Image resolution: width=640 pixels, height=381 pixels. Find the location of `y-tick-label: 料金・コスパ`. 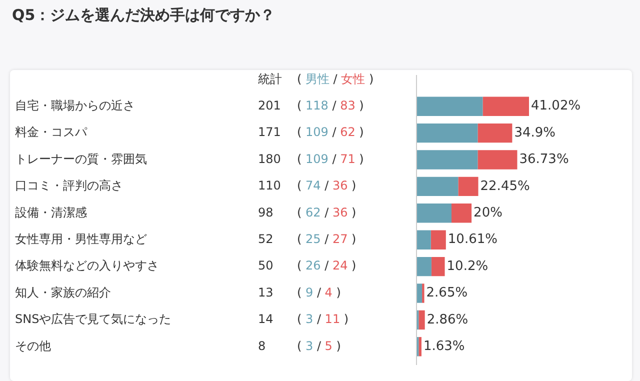

y-tick-label: 料金・コスパ is located at coordinates (51, 132).